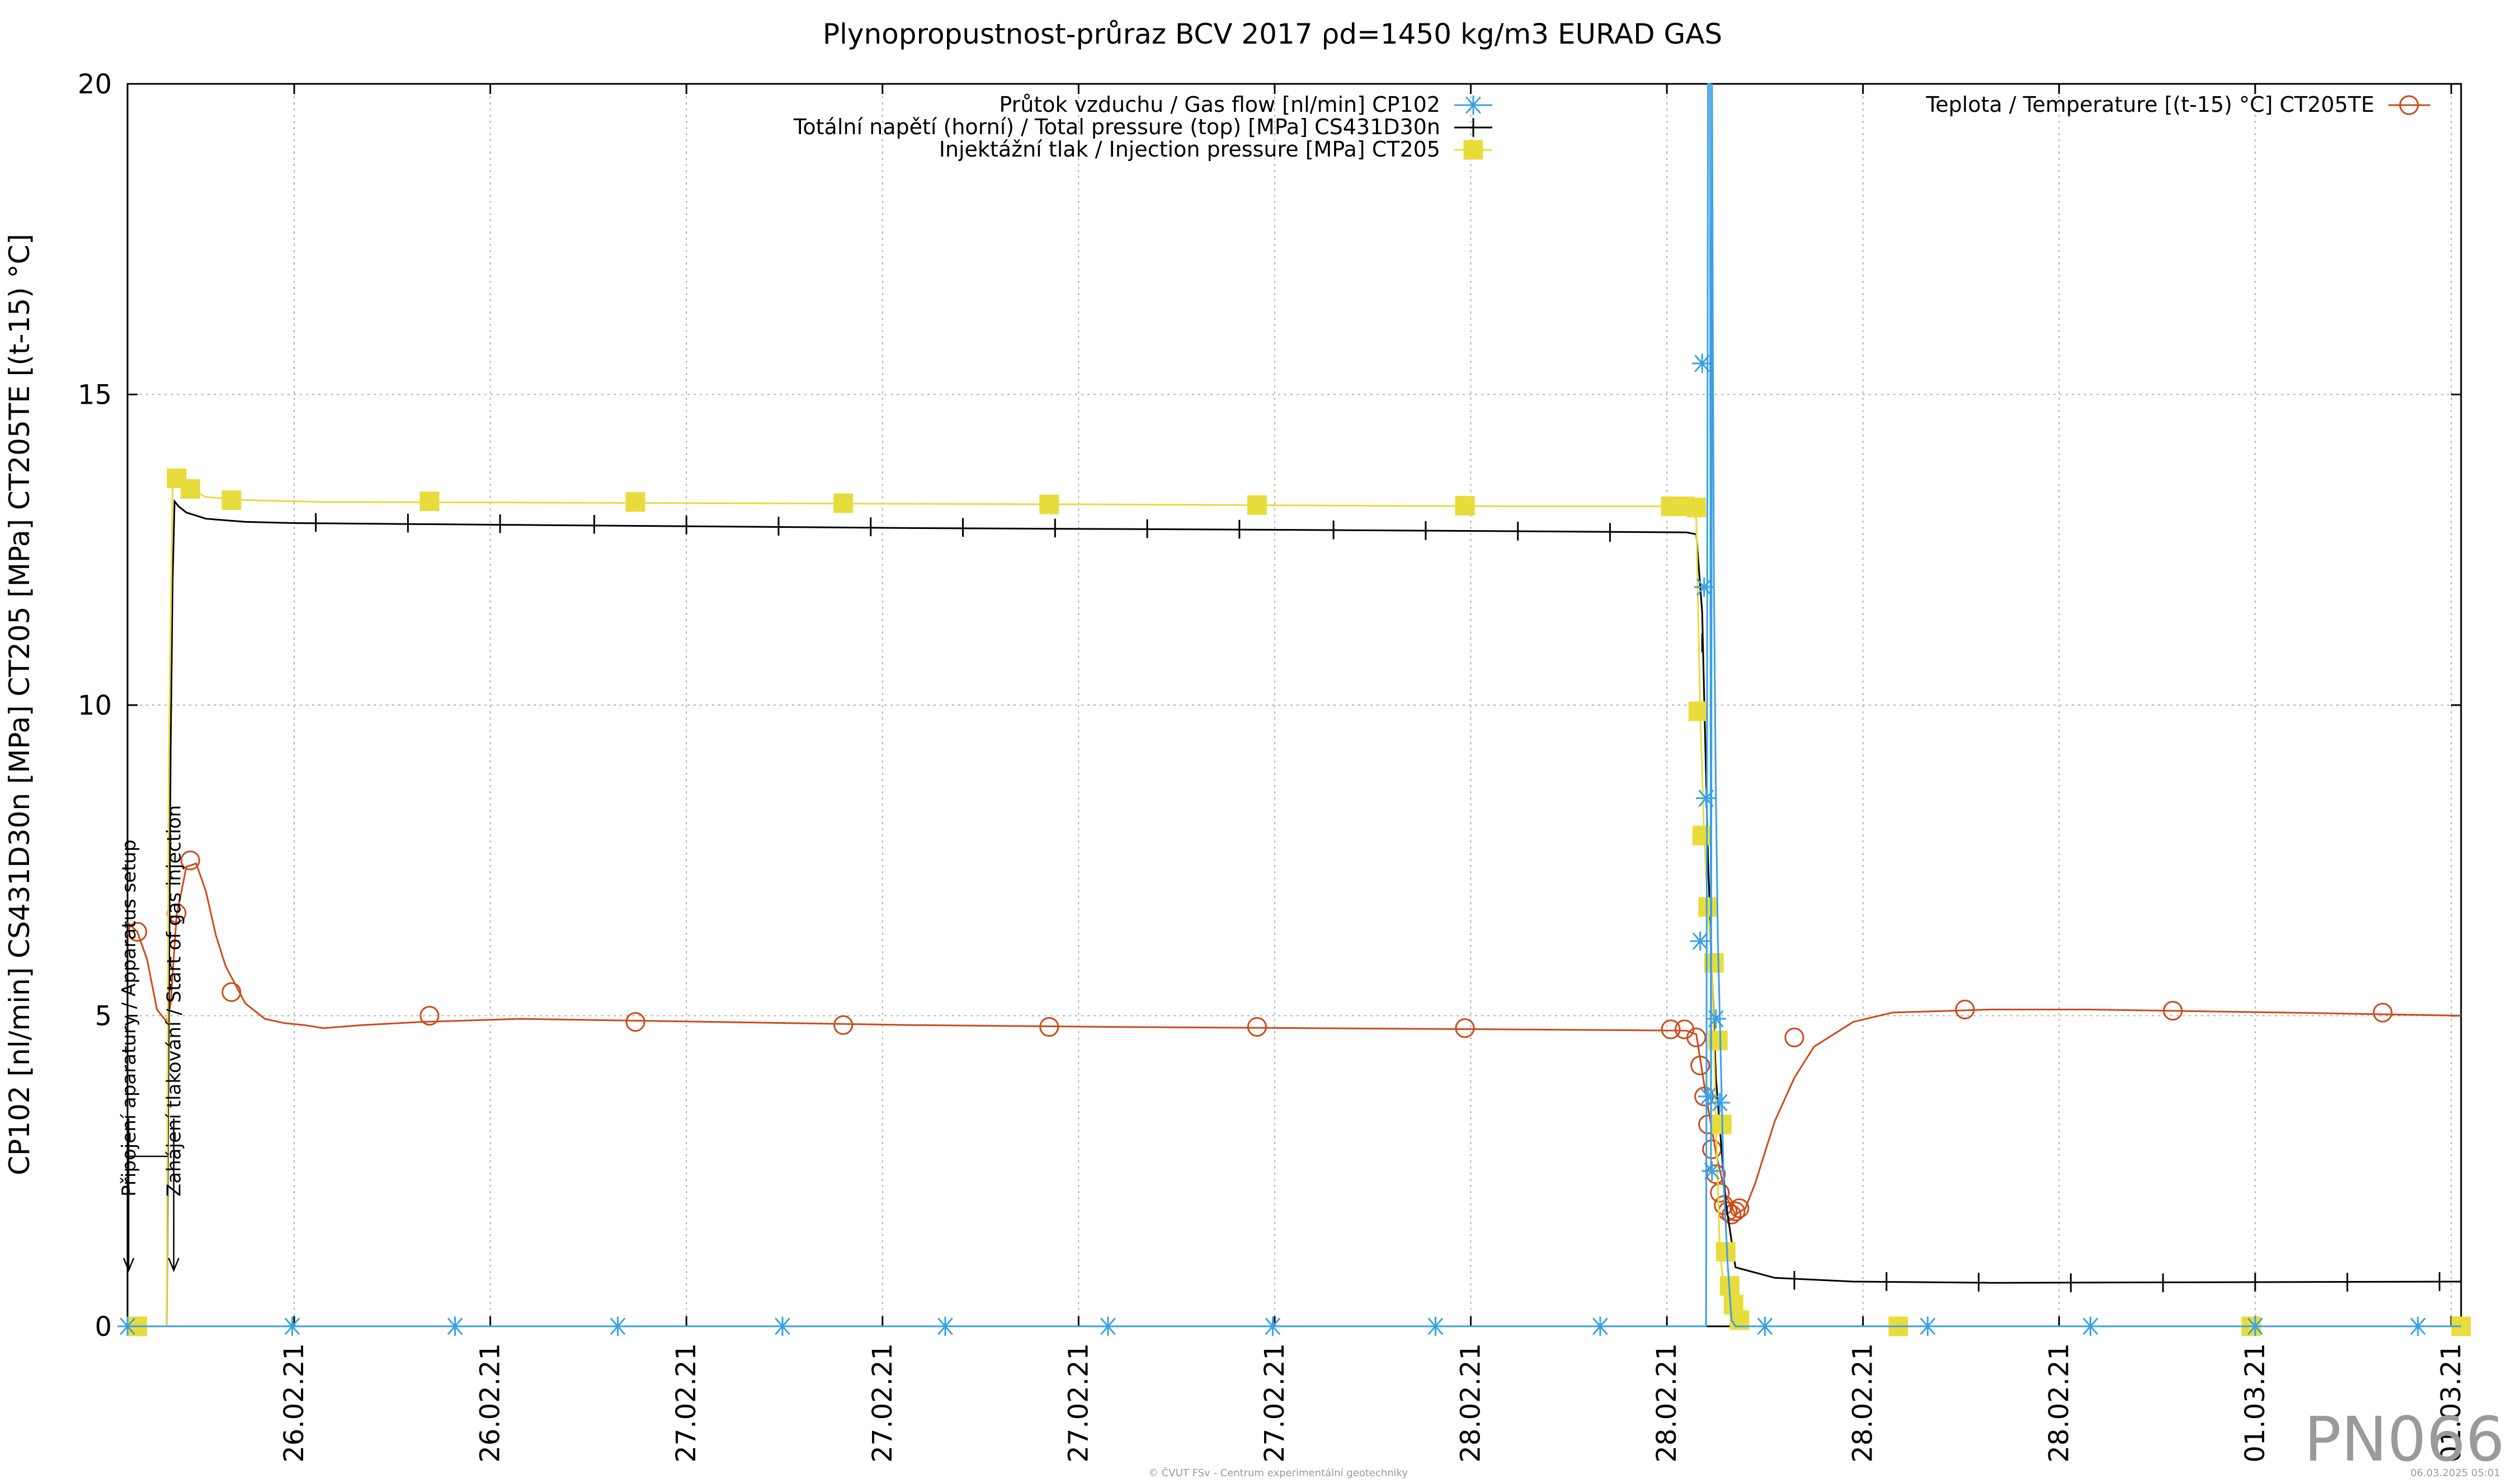 Image resolution: width=2517 pixels, height=1484 pixels. I want to click on annotation: Připojení aparatury / Apparatus setup, so click(143, 1056).